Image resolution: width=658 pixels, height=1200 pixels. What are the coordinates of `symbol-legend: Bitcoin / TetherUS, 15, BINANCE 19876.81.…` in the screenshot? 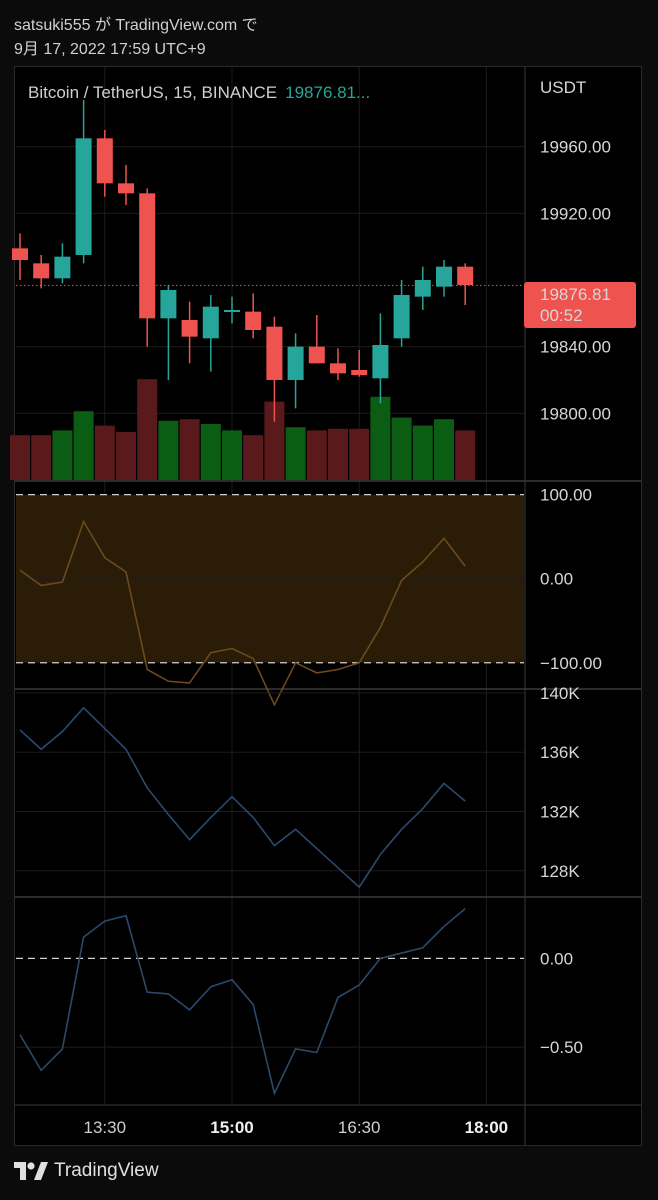 It's located at (199, 93).